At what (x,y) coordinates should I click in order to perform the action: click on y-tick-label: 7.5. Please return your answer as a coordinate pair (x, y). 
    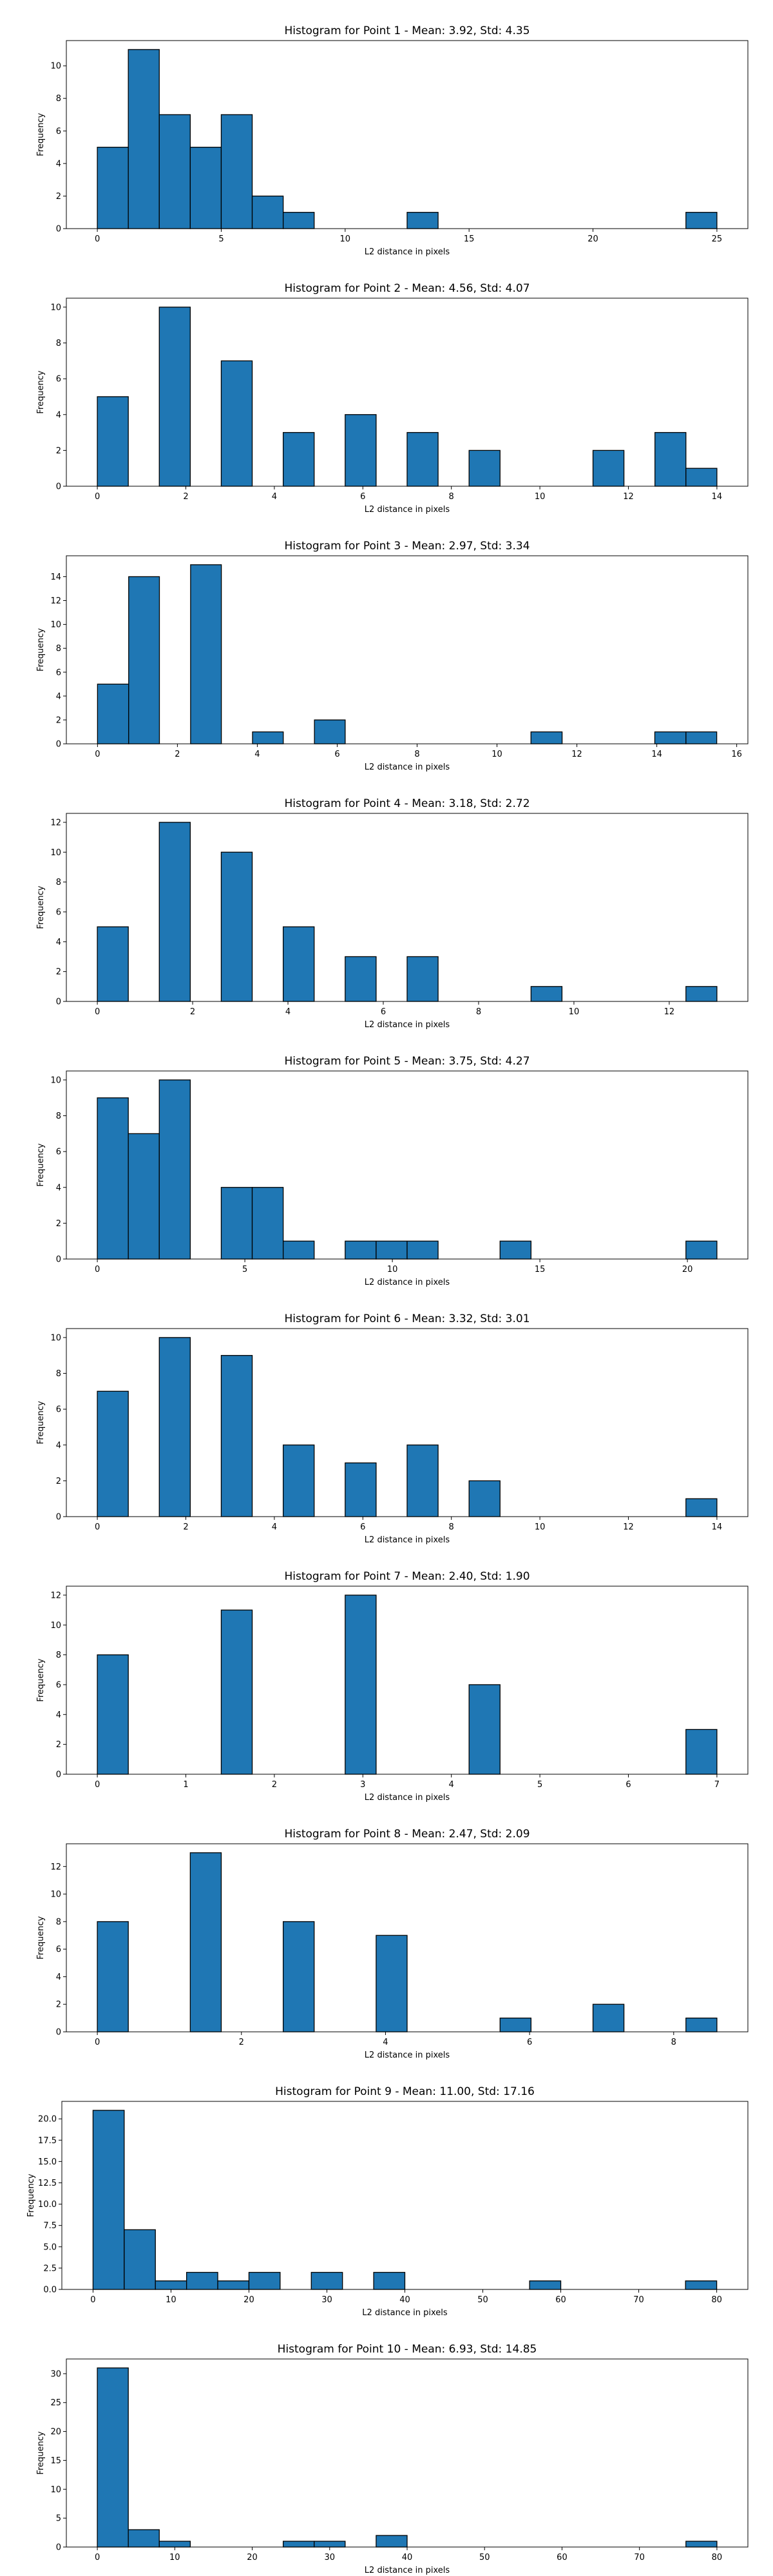
    Looking at the image, I should click on (50, 2226).